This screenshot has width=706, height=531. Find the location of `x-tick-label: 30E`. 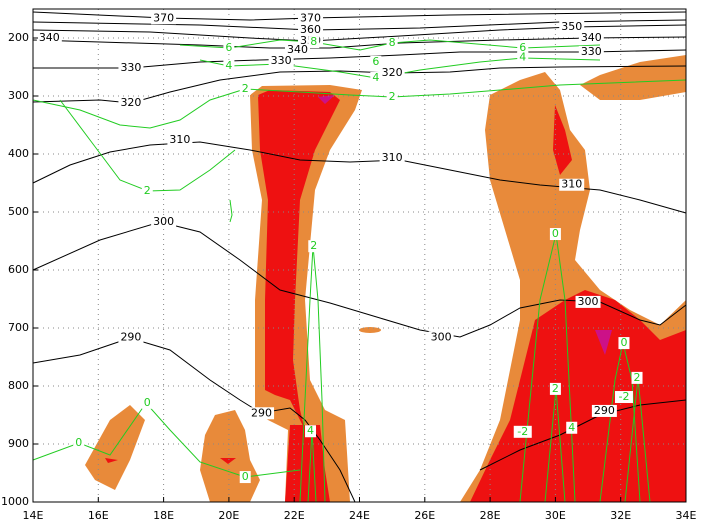

x-tick-label: 30E is located at coordinates (555, 515).